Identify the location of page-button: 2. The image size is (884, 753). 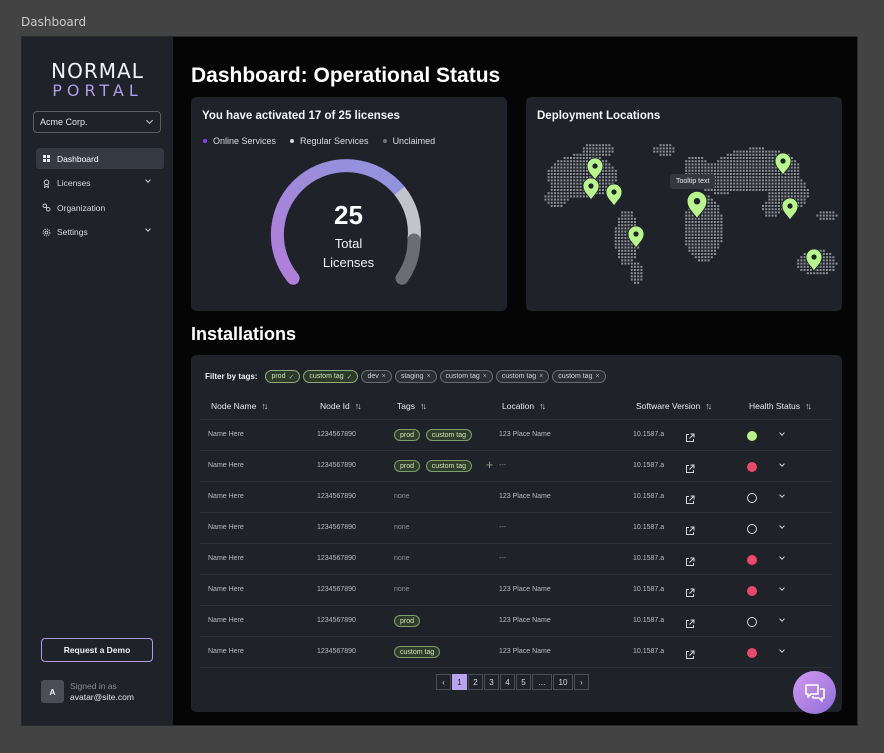
(475, 682).